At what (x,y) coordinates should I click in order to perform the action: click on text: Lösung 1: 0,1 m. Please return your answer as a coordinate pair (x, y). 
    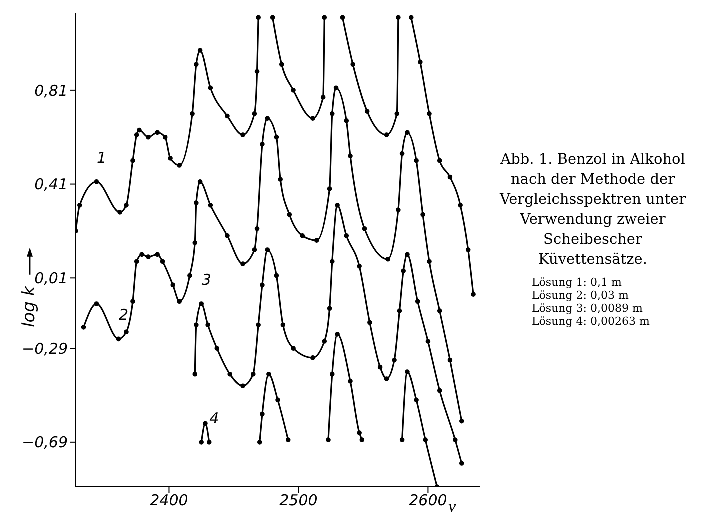
    Looking at the image, I should click on (577, 282).